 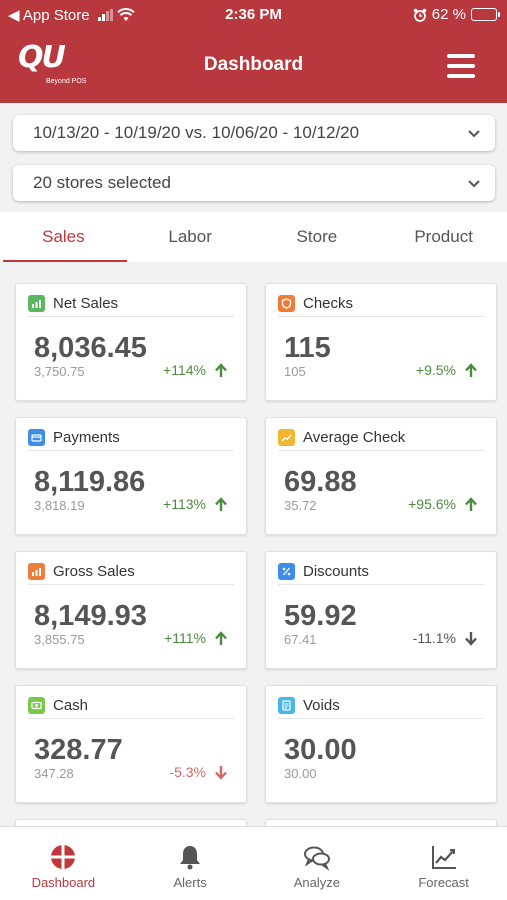 What do you see at coordinates (63, 882) in the screenshot?
I see `nav-label: Dashboard` at bounding box center [63, 882].